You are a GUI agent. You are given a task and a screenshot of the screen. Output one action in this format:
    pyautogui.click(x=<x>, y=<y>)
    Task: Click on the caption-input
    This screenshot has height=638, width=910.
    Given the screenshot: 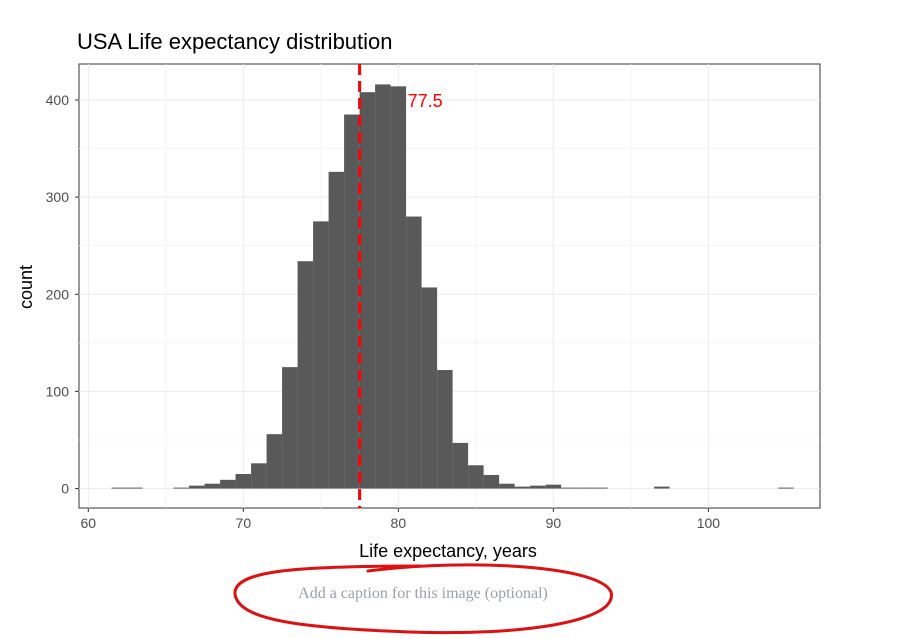 What is the action you would take?
    pyautogui.click(x=423, y=594)
    